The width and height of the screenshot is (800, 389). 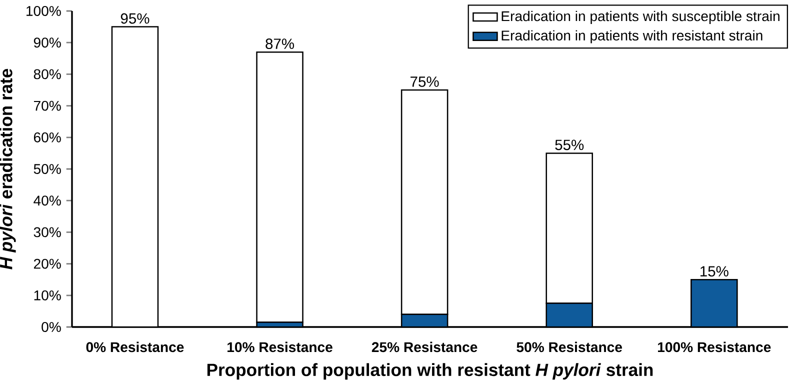 What do you see at coordinates (51, 327) in the screenshot?
I see `y-tick-label: 0%` at bounding box center [51, 327].